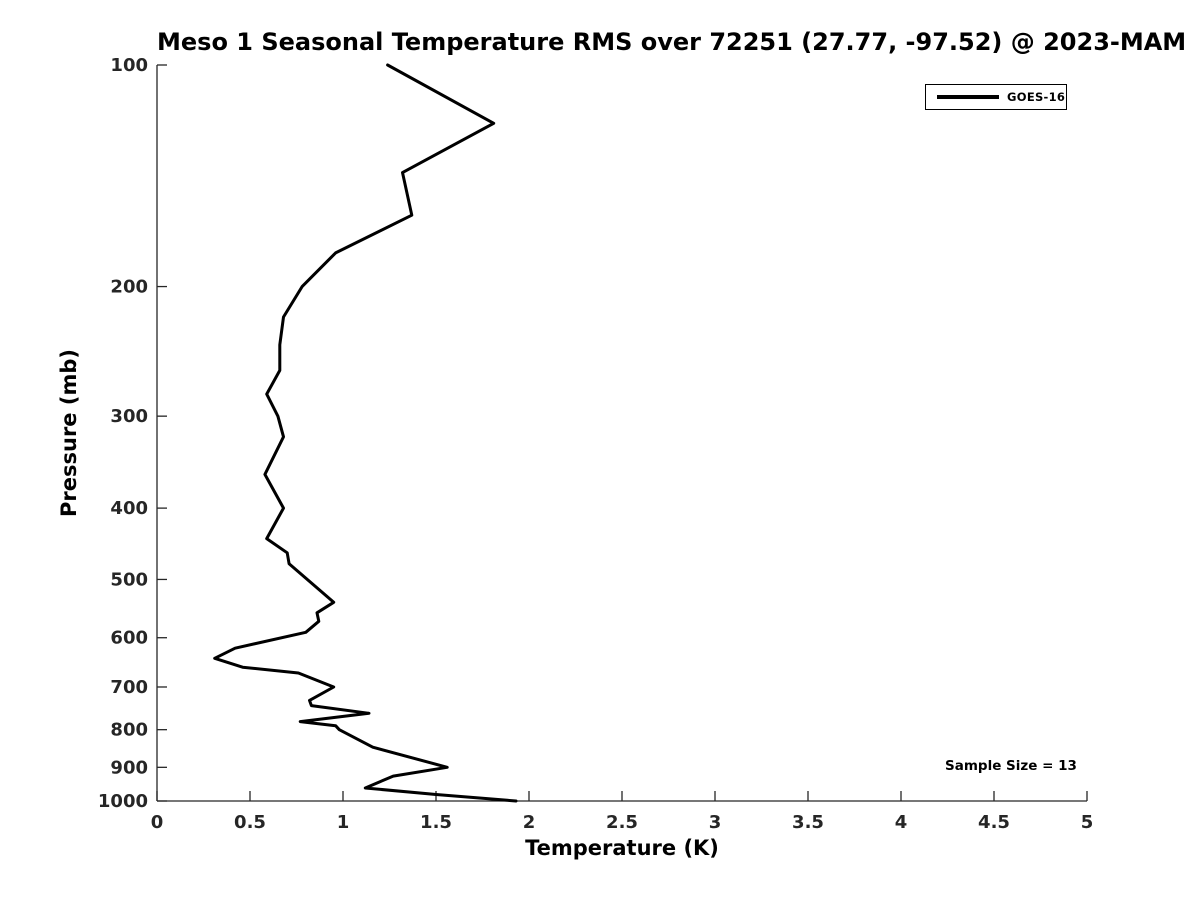  I want to click on x-tick-label: 2.5, so click(622, 822).